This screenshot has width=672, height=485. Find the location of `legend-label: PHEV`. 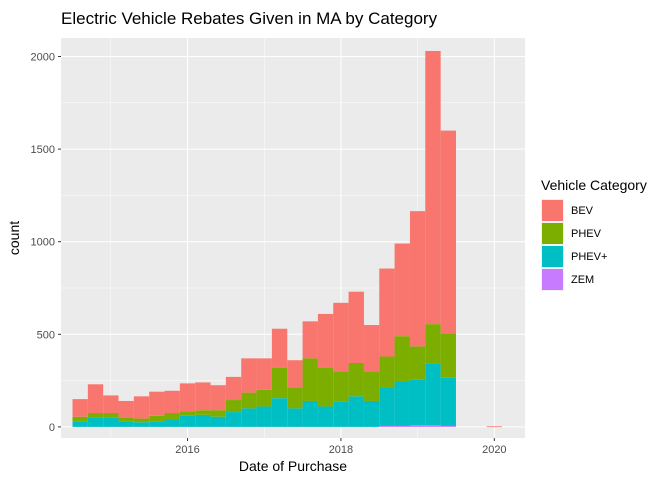

legend-label: PHEV is located at coordinates (586, 234).